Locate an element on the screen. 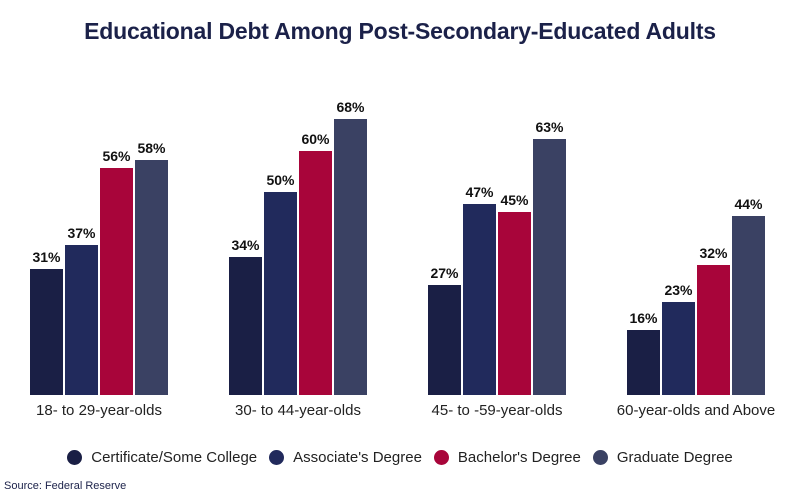 This screenshot has width=800, height=500. bar-value-label: 31% is located at coordinates (46, 257).